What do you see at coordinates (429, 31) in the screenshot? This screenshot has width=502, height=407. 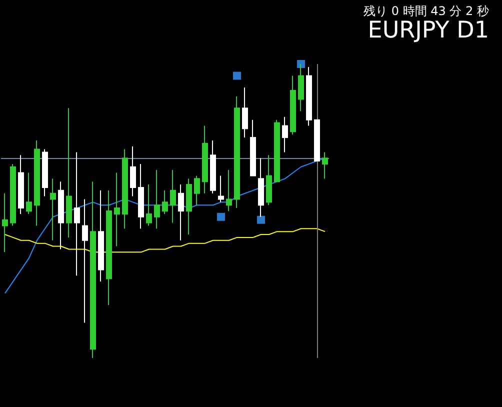 I see `text: EURJPY D1` at bounding box center [429, 31].